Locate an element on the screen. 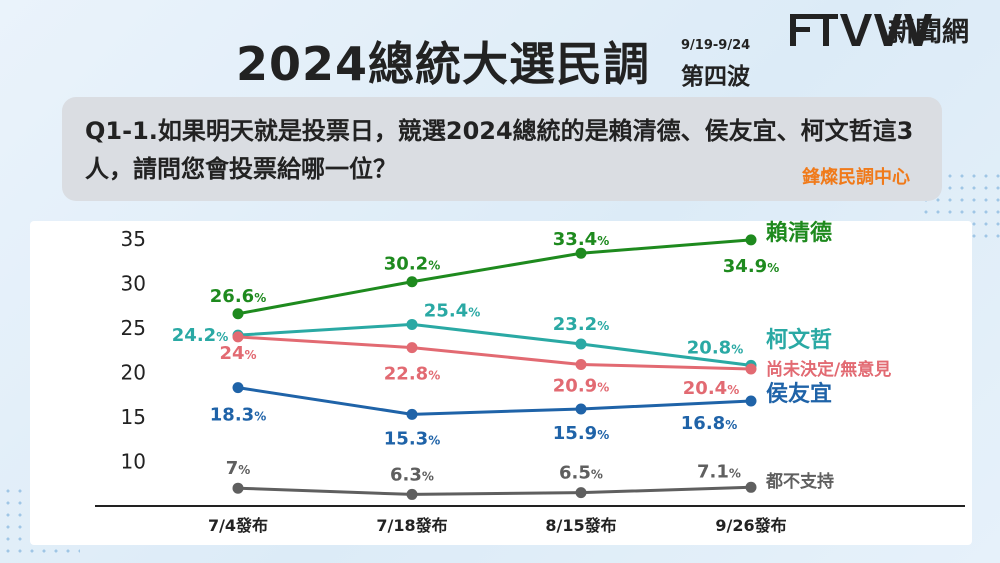  wave-label: 第四波 is located at coordinates (715, 77).